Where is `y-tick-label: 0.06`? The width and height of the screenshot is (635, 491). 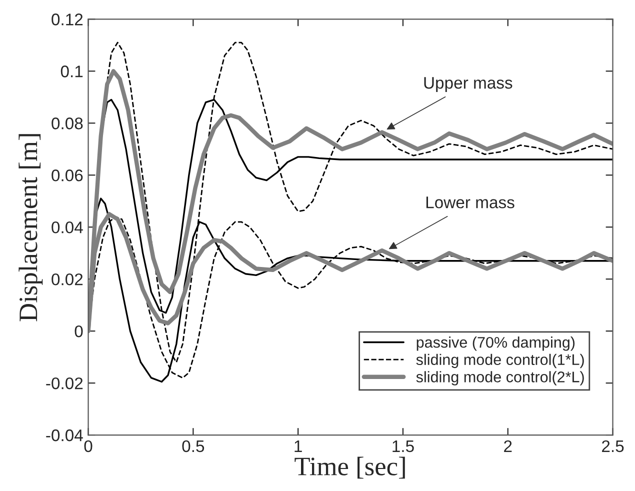 y-tick-label: 0.06 is located at coordinates (67, 176).